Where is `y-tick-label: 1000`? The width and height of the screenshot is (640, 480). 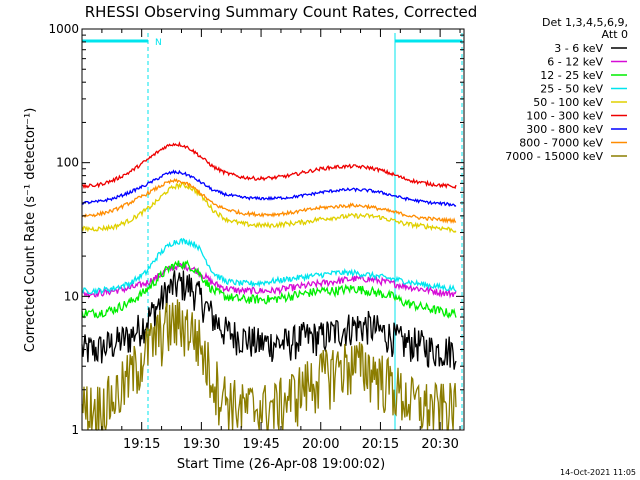
y-tick-label: 1000 is located at coordinates (63, 29).